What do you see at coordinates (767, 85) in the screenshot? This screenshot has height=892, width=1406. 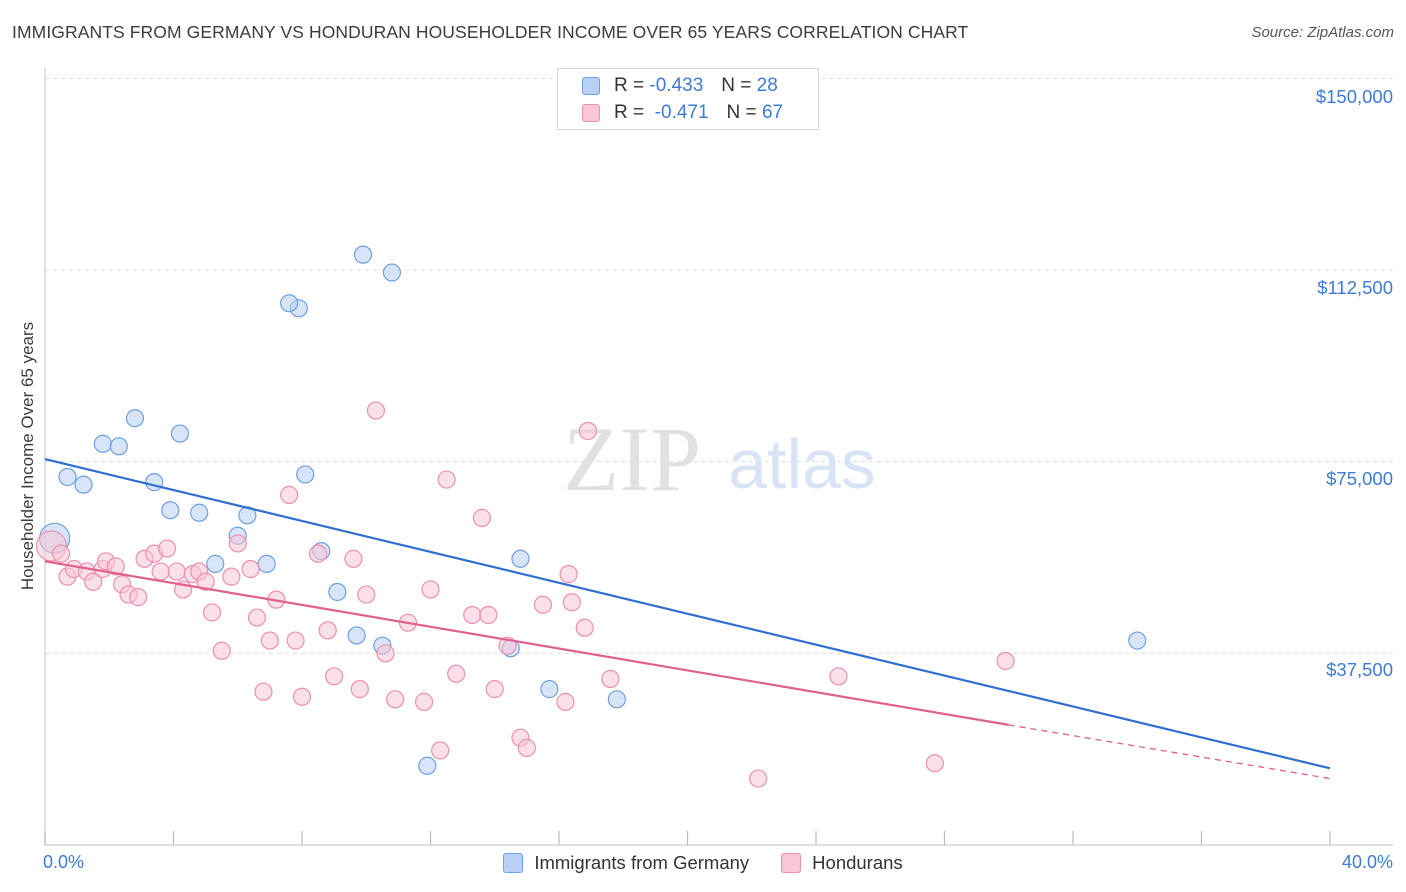 I see `stats-n-value-germany: 28` at bounding box center [767, 85].